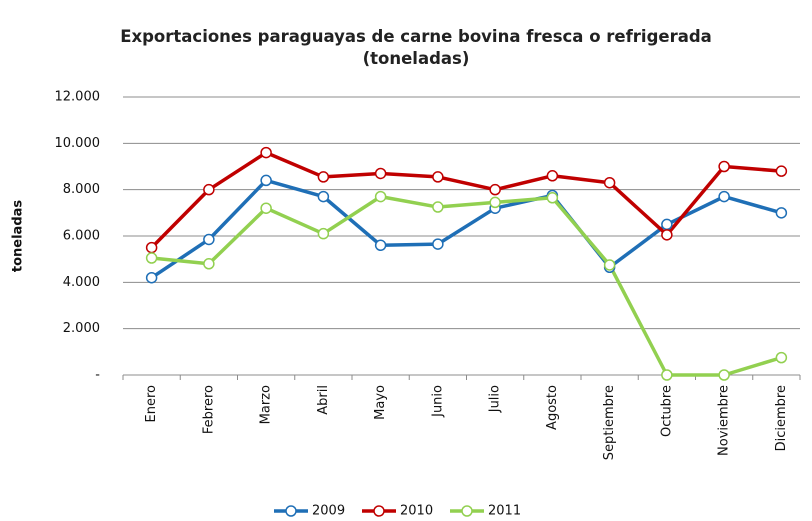  What do you see at coordinates (328, 511) in the screenshot?
I see `legend-label: 2009` at bounding box center [328, 511].